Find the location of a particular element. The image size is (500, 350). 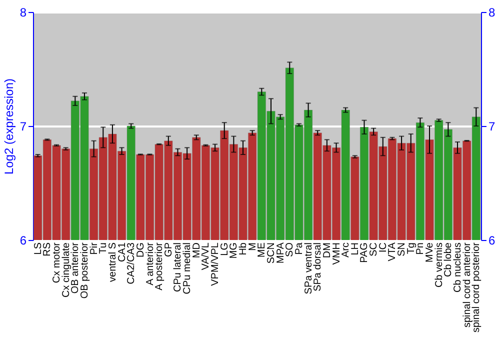

x-tick-label: DG is located at coordinates (140, 250).